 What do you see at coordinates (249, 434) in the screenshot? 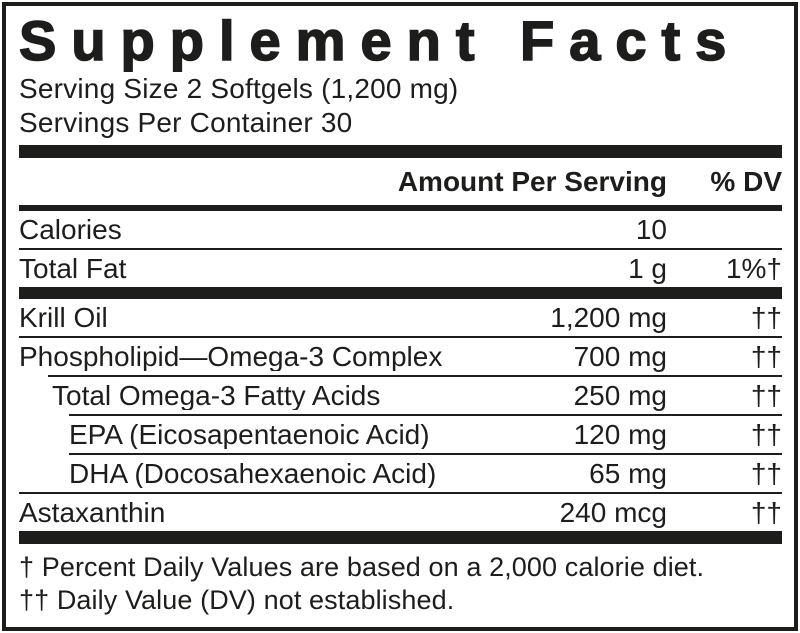
I see `row-name: EPA (Eicosapentaenoic Acid)` at bounding box center [249, 434].